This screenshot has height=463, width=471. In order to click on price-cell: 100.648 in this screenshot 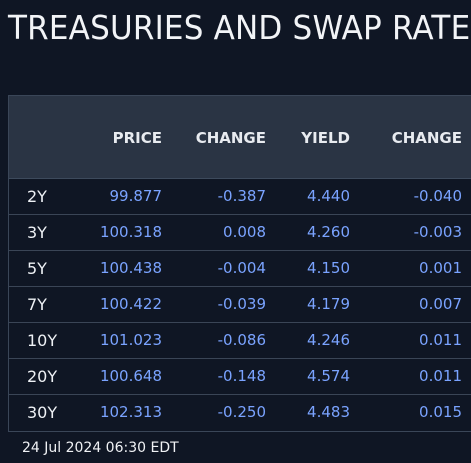, I will do `click(130, 376)`.